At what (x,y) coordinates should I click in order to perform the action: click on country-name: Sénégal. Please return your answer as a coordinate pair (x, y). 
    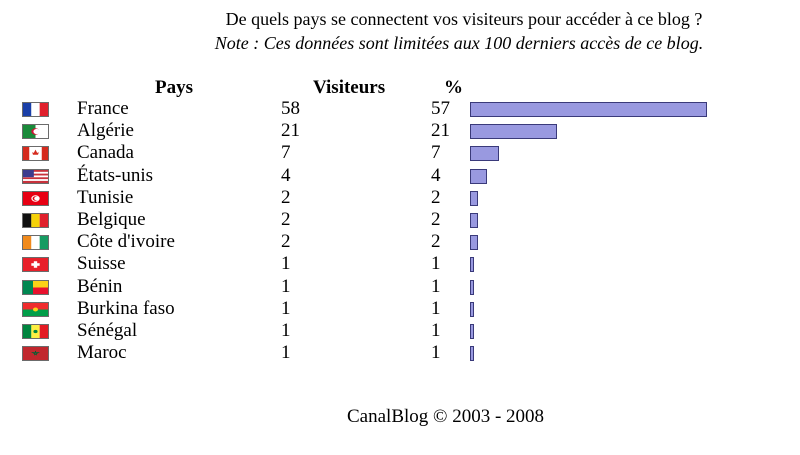
    Looking at the image, I should click on (107, 330).